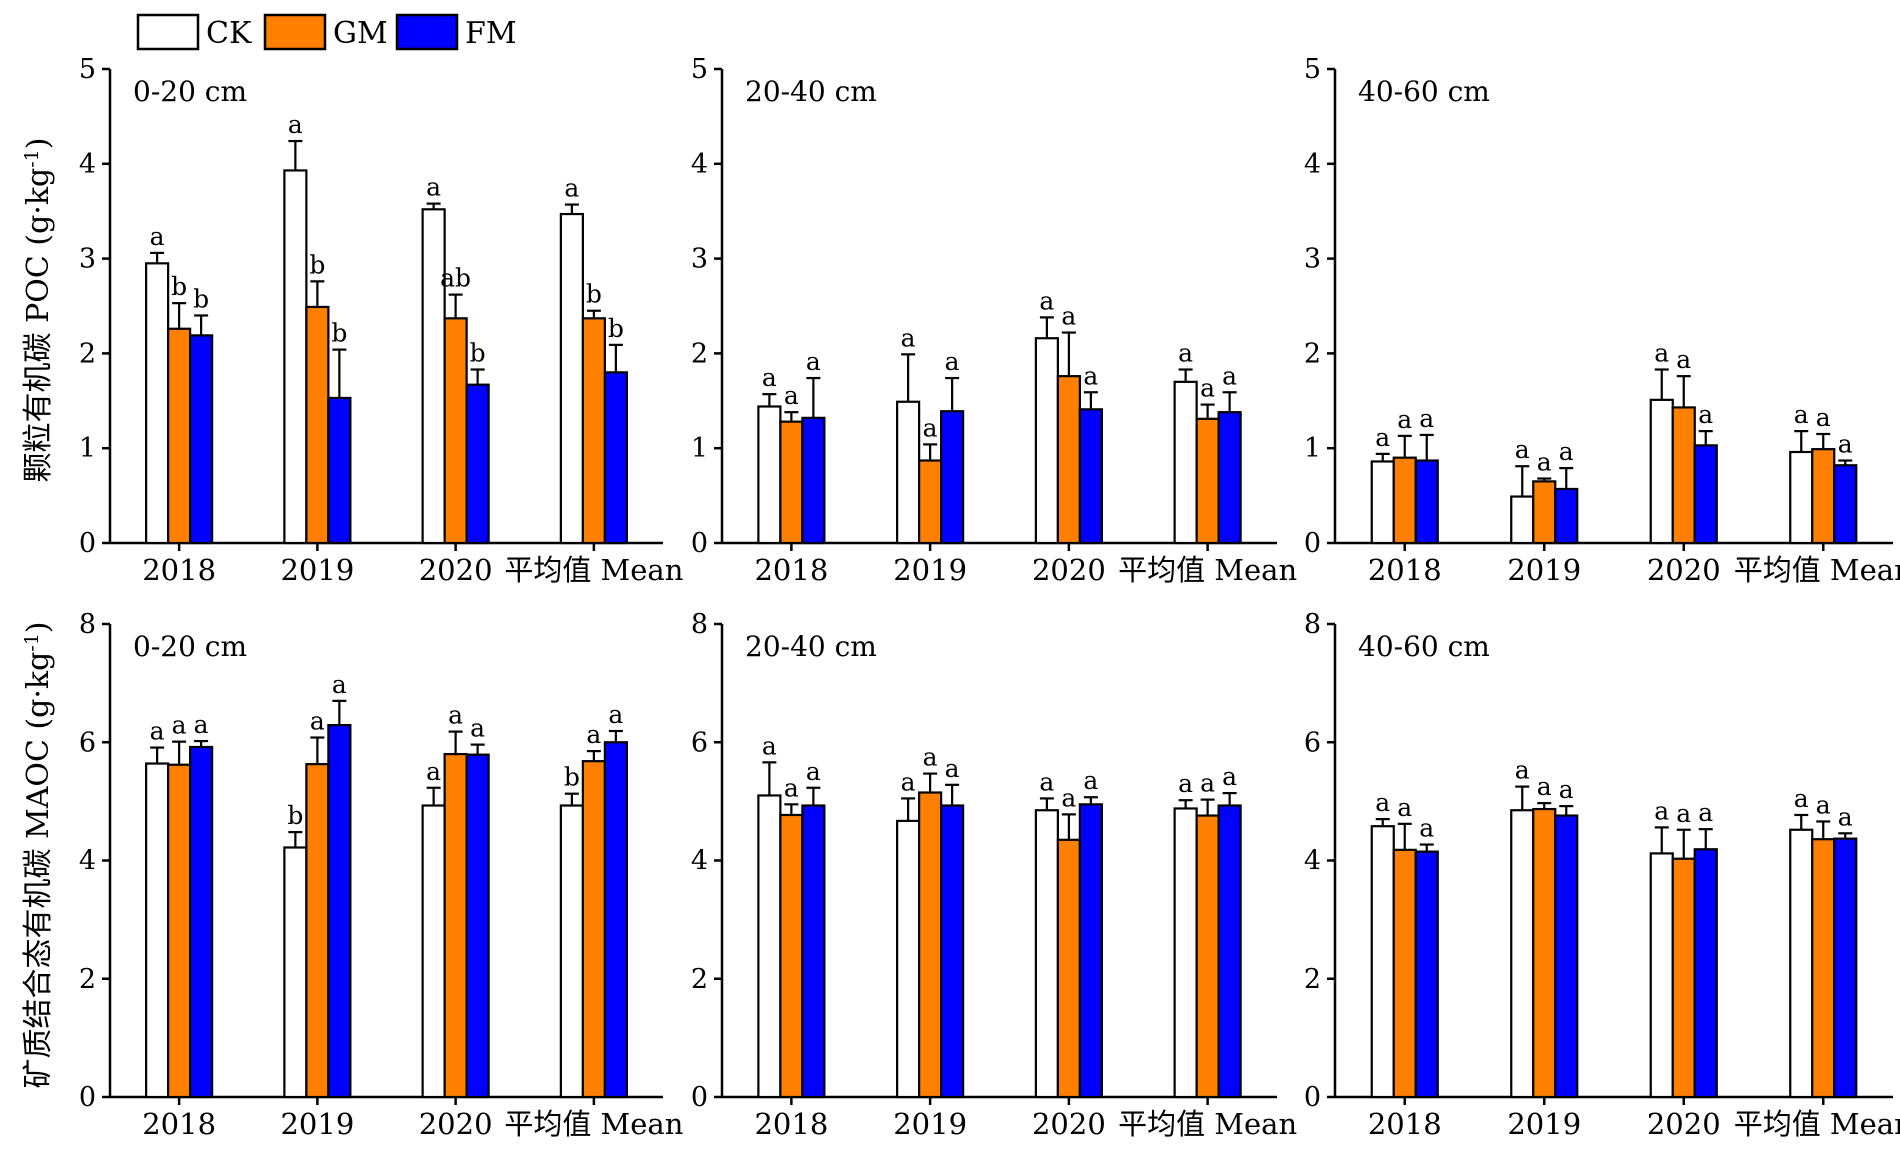 This screenshot has height=1163, width=1900. What do you see at coordinates (360, 33) in the screenshot?
I see `legend-label-gm: GM` at bounding box center [360, 33].